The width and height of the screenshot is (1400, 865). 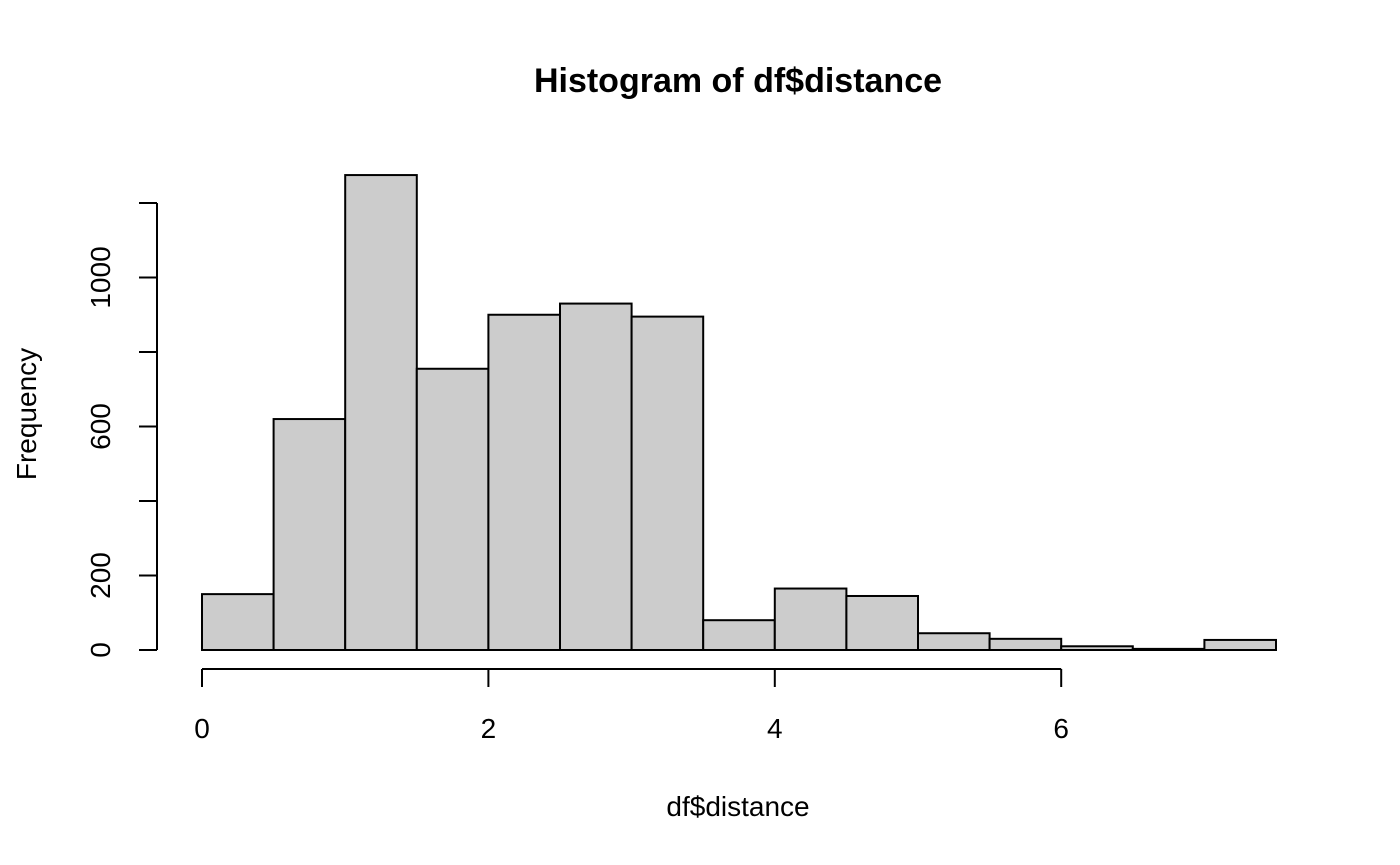 What do you see at coordinates (202, 728) in the screenshot?
I see `x-tick-label: 0` at bounding box center [202, 728].